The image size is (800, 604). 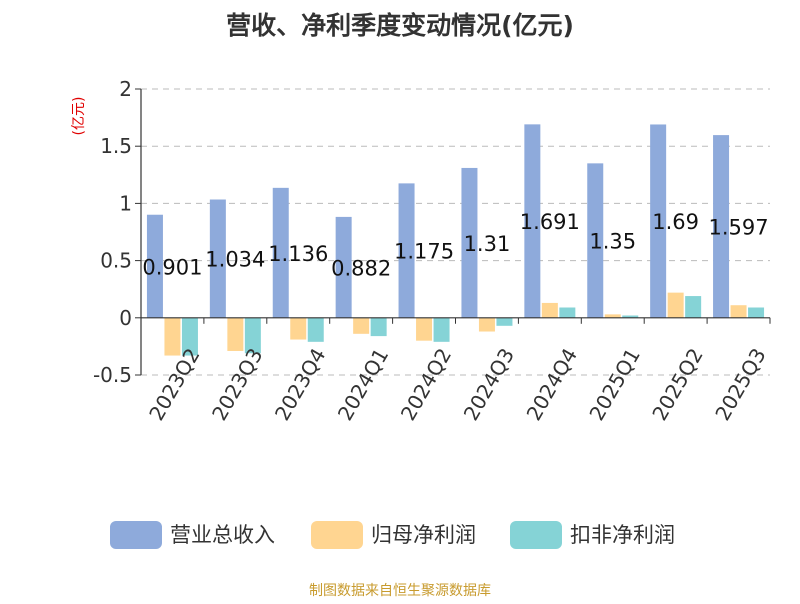 What do you see at coordinates (423, 535) in the screenshot?
I see `legend-label: 归母净利润` at bounding box center [423, 535].